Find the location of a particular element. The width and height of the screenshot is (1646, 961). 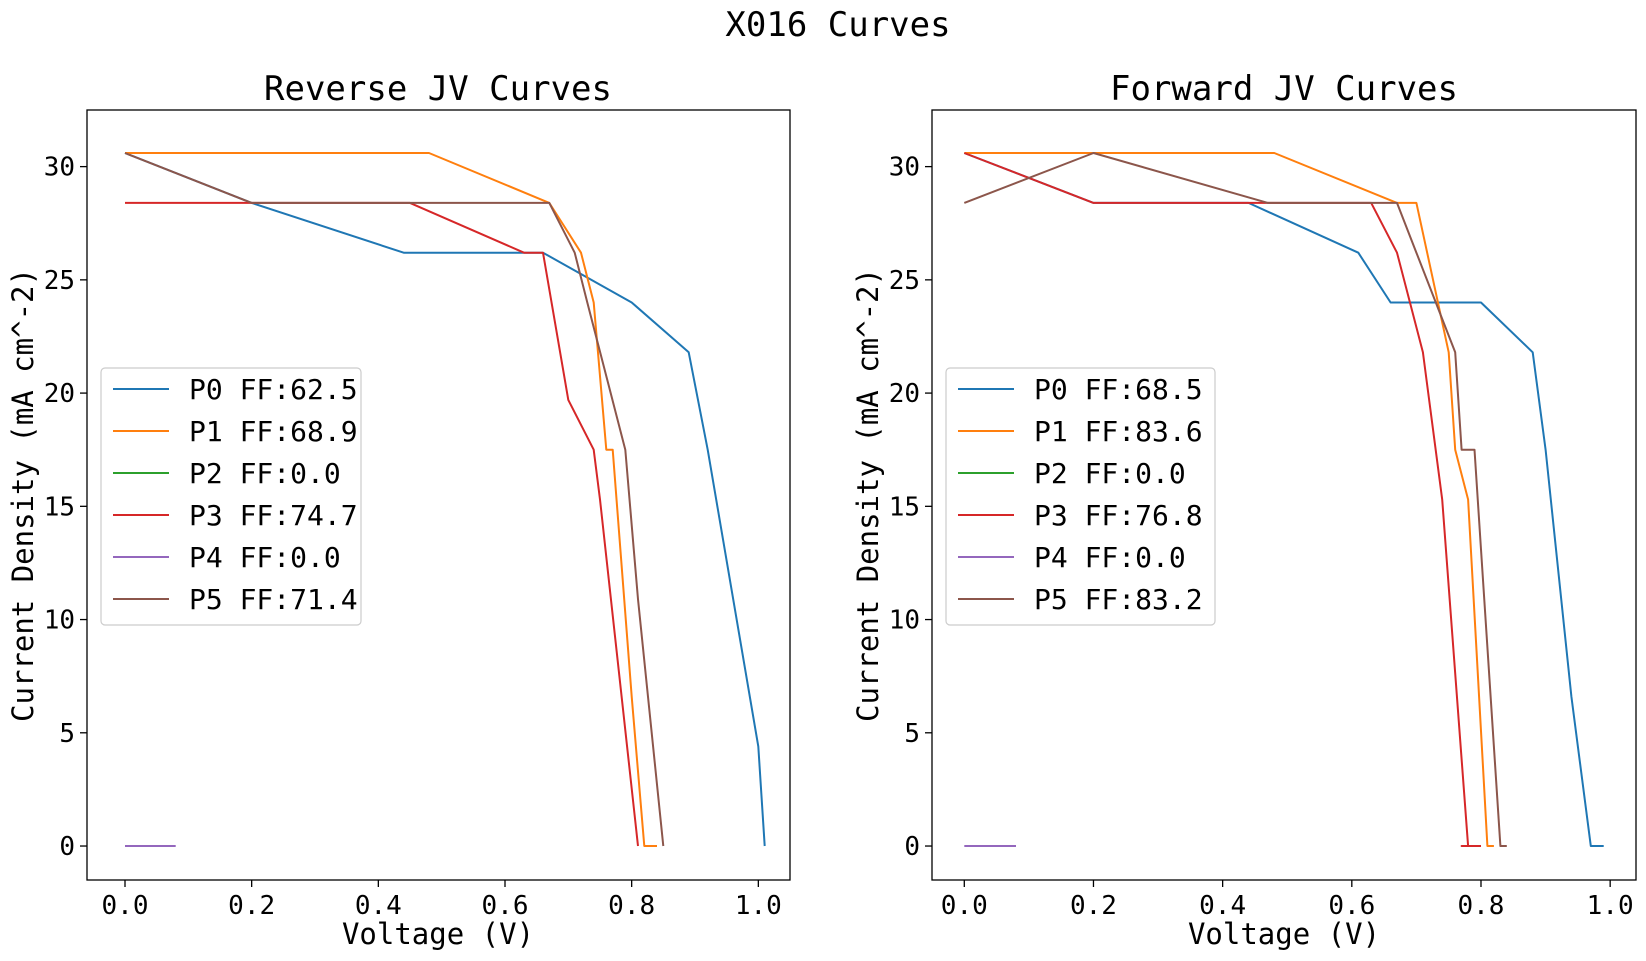

legend-label: P1 FF:83.6 is located at coordinates (1118, 431).